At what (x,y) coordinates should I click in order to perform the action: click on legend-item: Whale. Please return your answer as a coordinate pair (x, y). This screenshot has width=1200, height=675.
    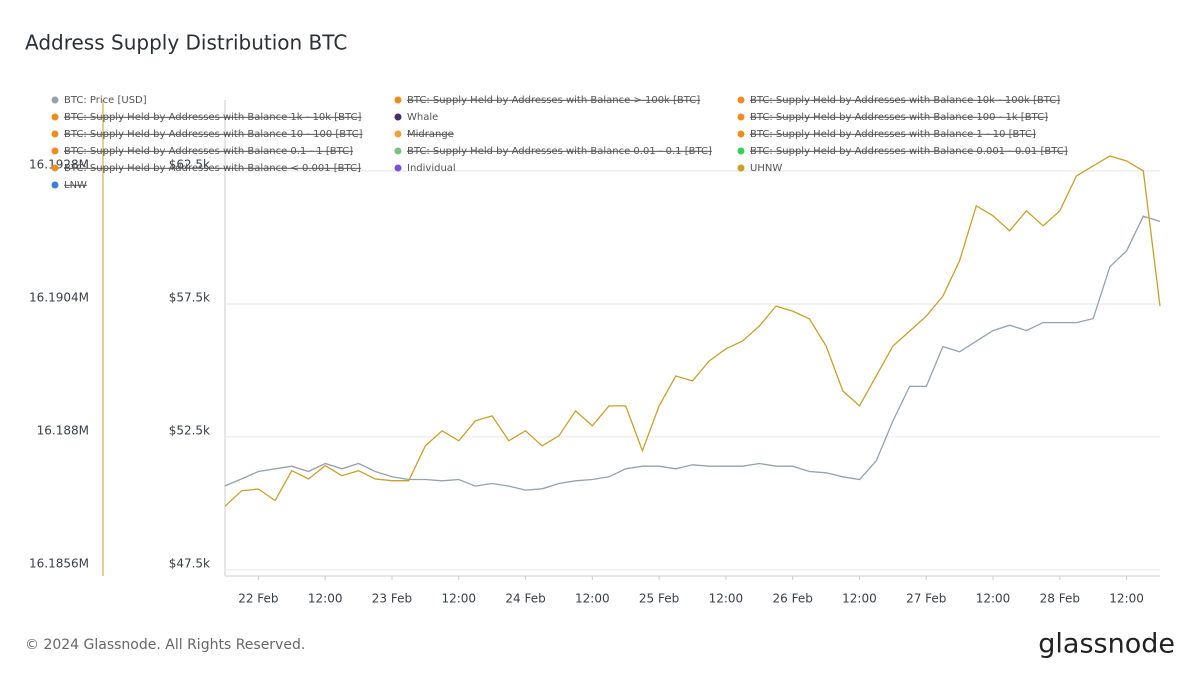
    Looking at the image, I should click on (416, 117).